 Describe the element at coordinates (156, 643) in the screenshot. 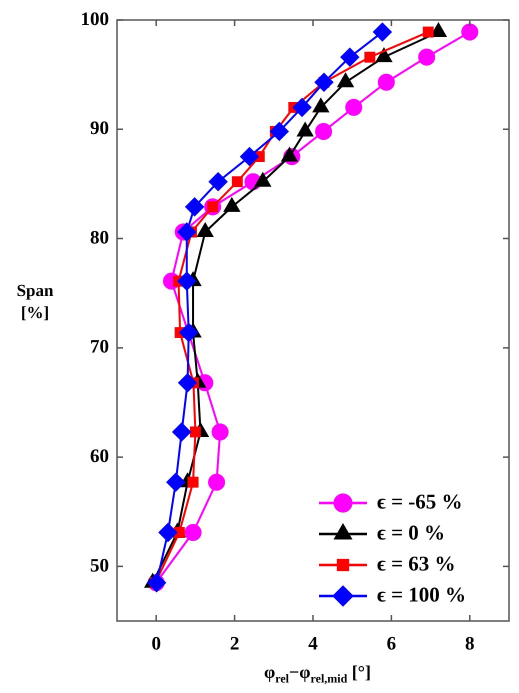

I see `x-tick-label: 0` at that location.